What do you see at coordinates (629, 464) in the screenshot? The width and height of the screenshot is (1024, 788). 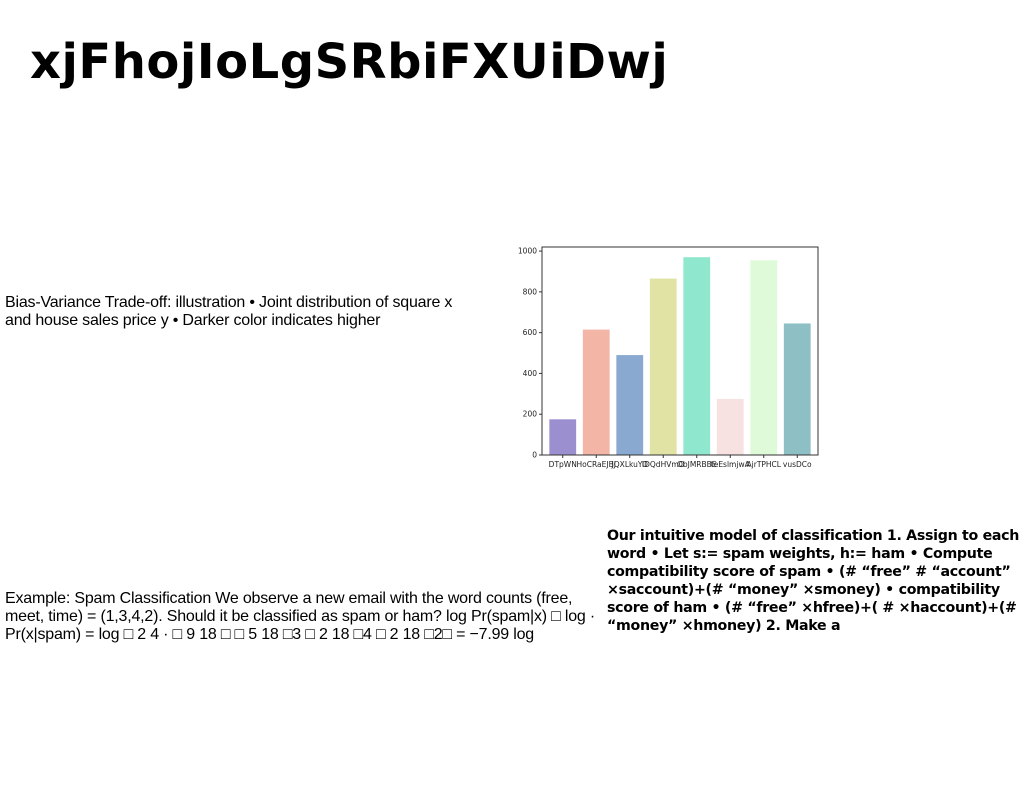 I see `x-tick-label-JQXLkuYO: JQXLkuYO` at bounding box center [629, 464].